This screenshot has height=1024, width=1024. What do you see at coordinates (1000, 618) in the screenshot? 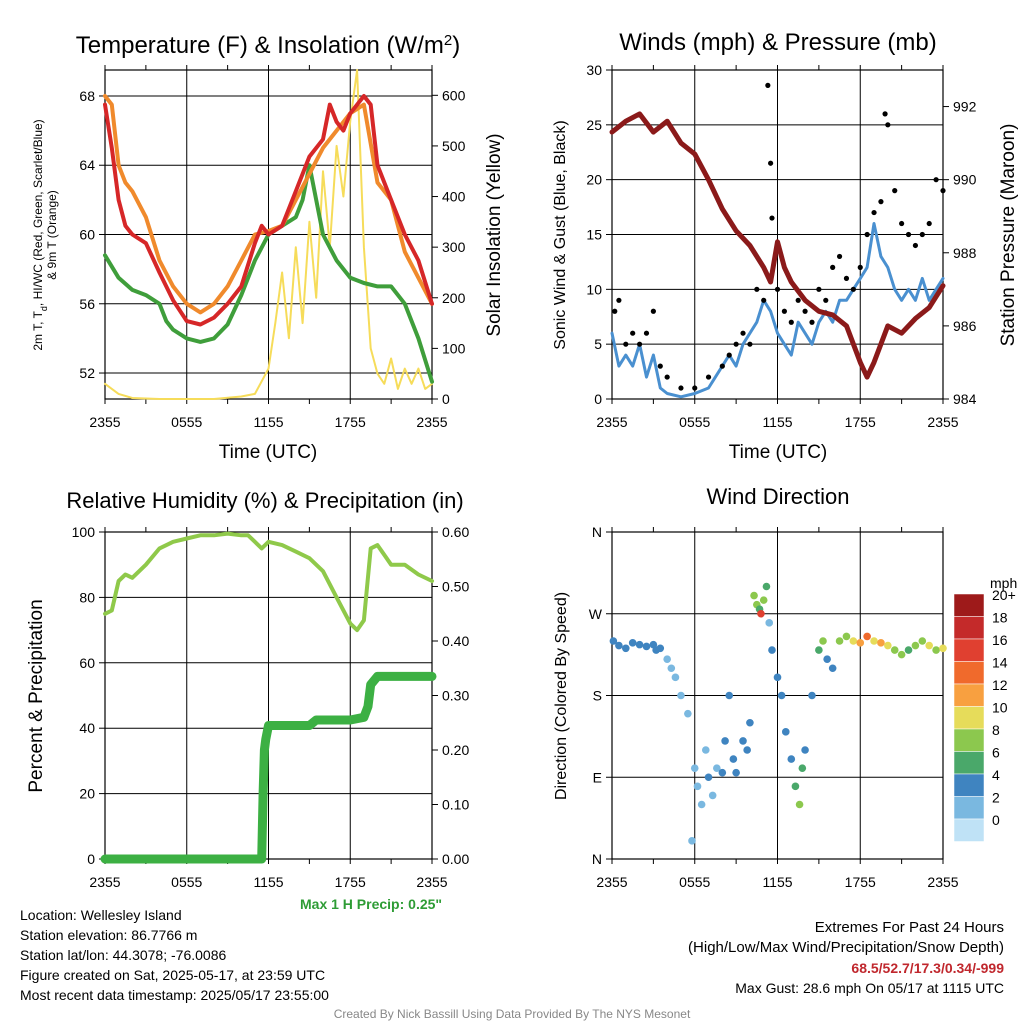
I see `legend-label: 18` at bounding box center [1000, 618].